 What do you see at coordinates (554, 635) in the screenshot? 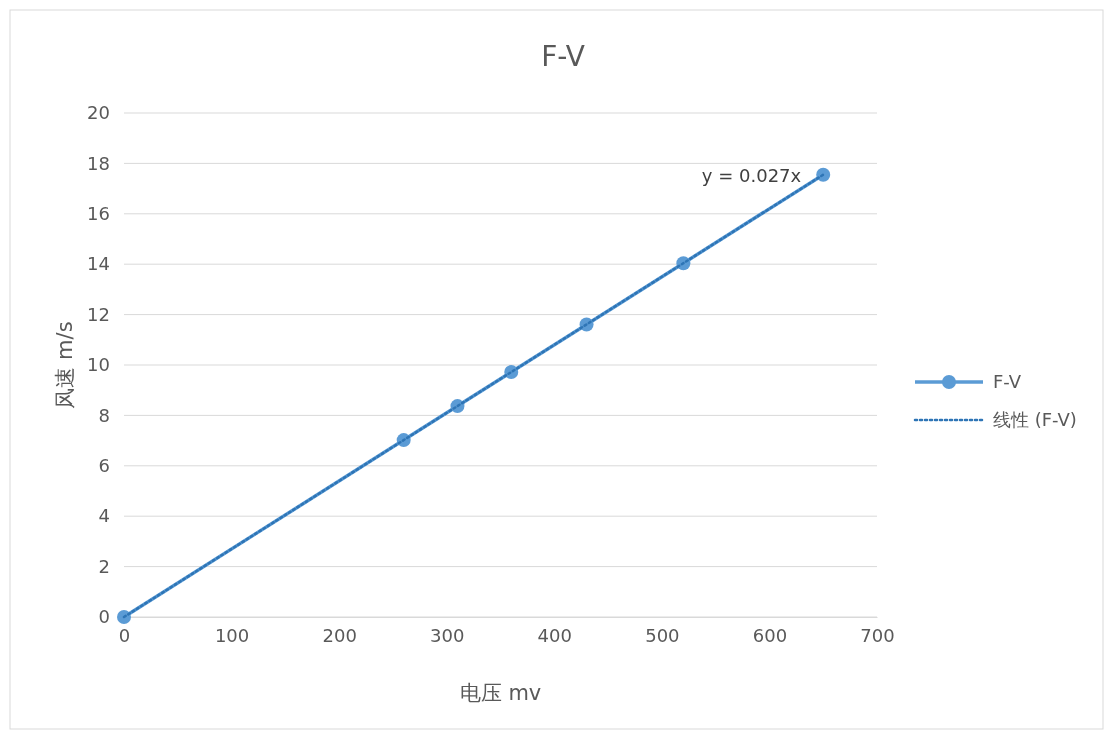
I see `x-tick-label: 400` at bounding box center [554, 635].